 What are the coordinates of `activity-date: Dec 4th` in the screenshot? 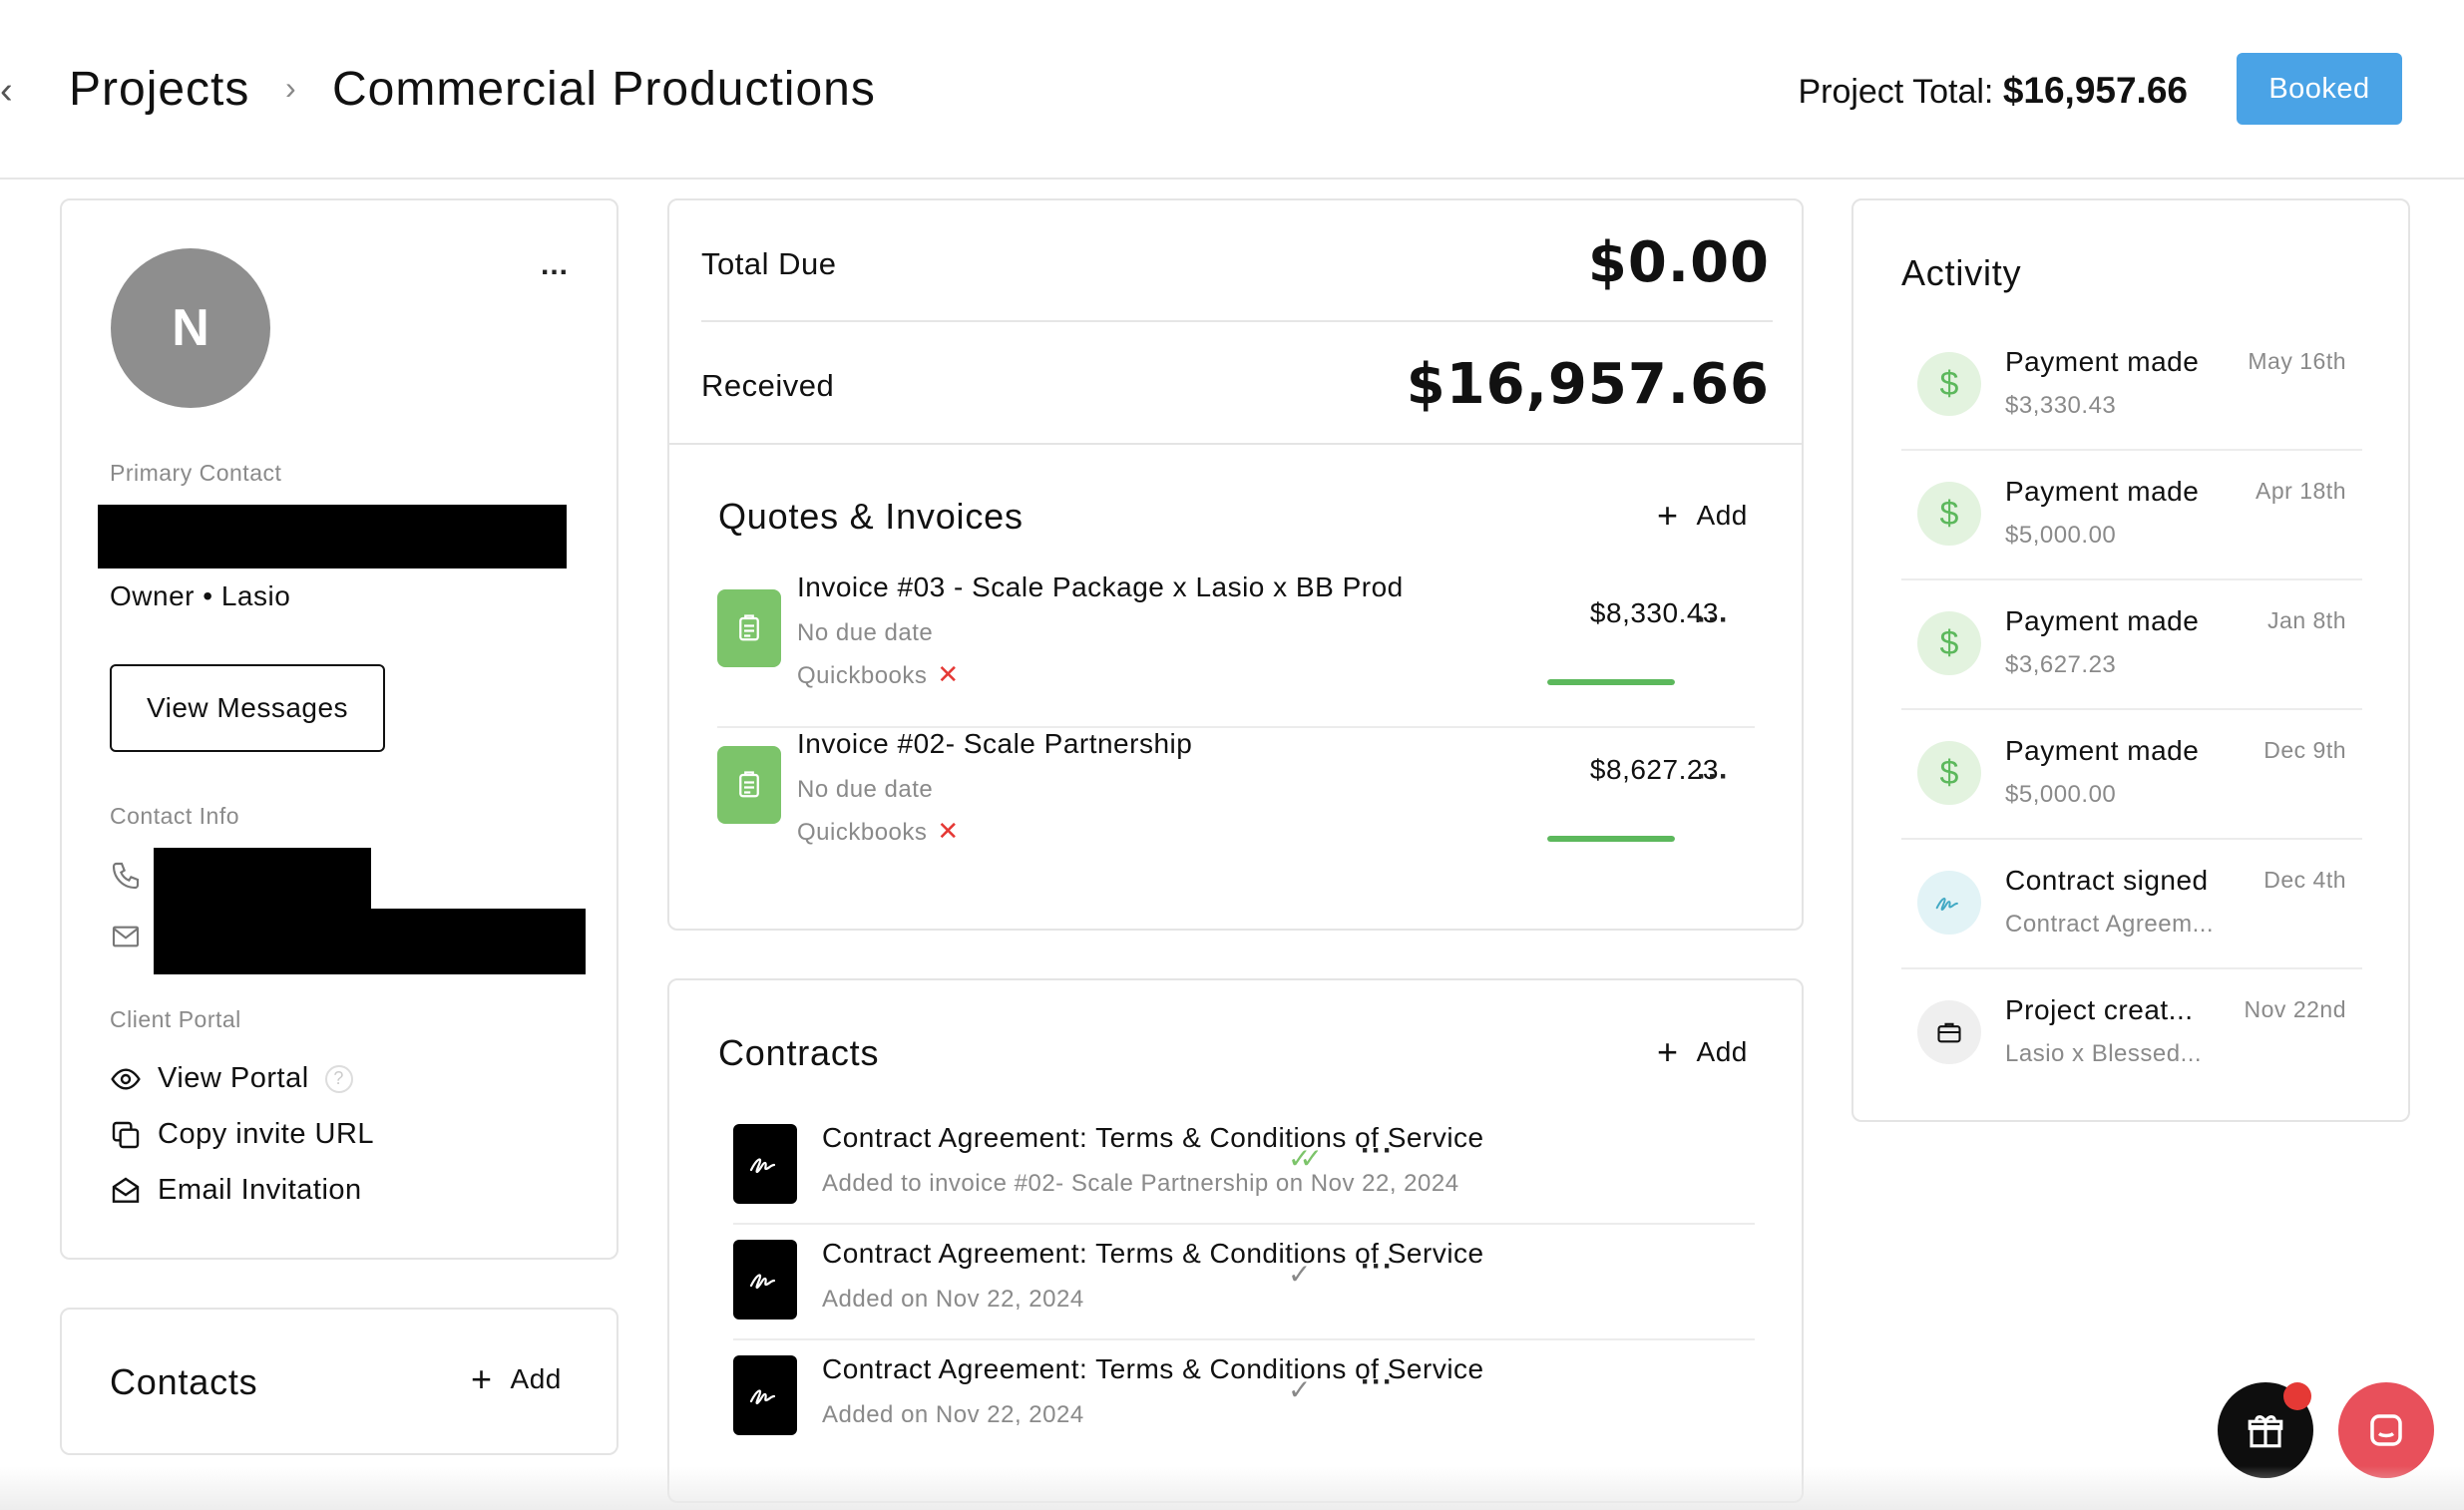 It's located at (2304, 880).